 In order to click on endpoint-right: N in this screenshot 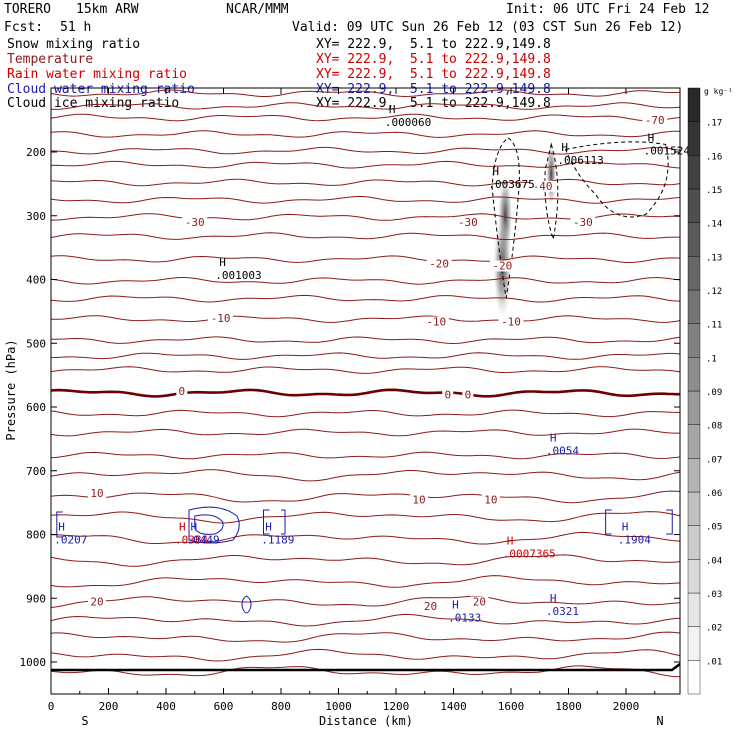, I will do `click(659, 721)`.